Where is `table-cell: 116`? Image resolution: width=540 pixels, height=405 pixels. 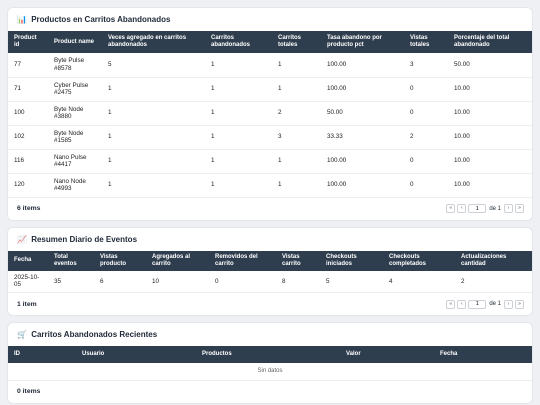 table-cell: 116 is located at coordinates (28, 161).